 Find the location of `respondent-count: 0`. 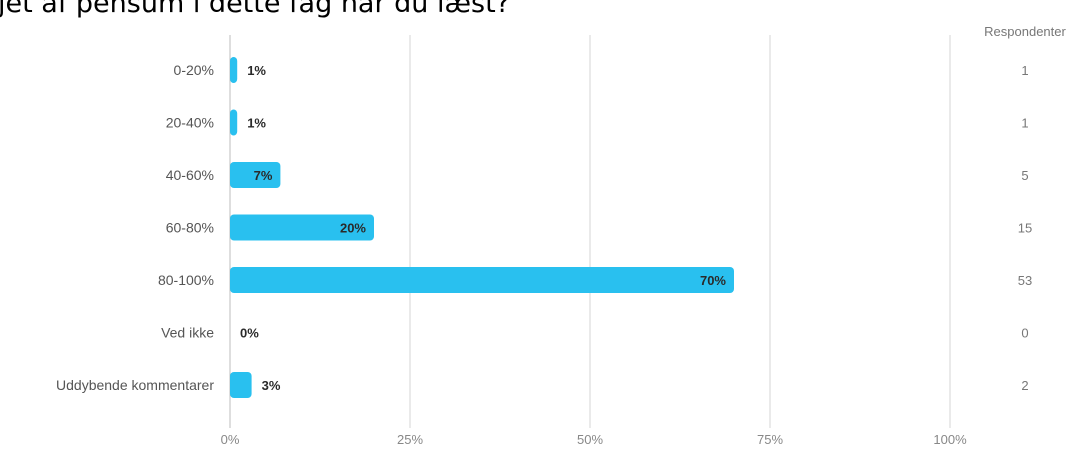

respondent-count: 0 is located at coordinates (1024, 333).